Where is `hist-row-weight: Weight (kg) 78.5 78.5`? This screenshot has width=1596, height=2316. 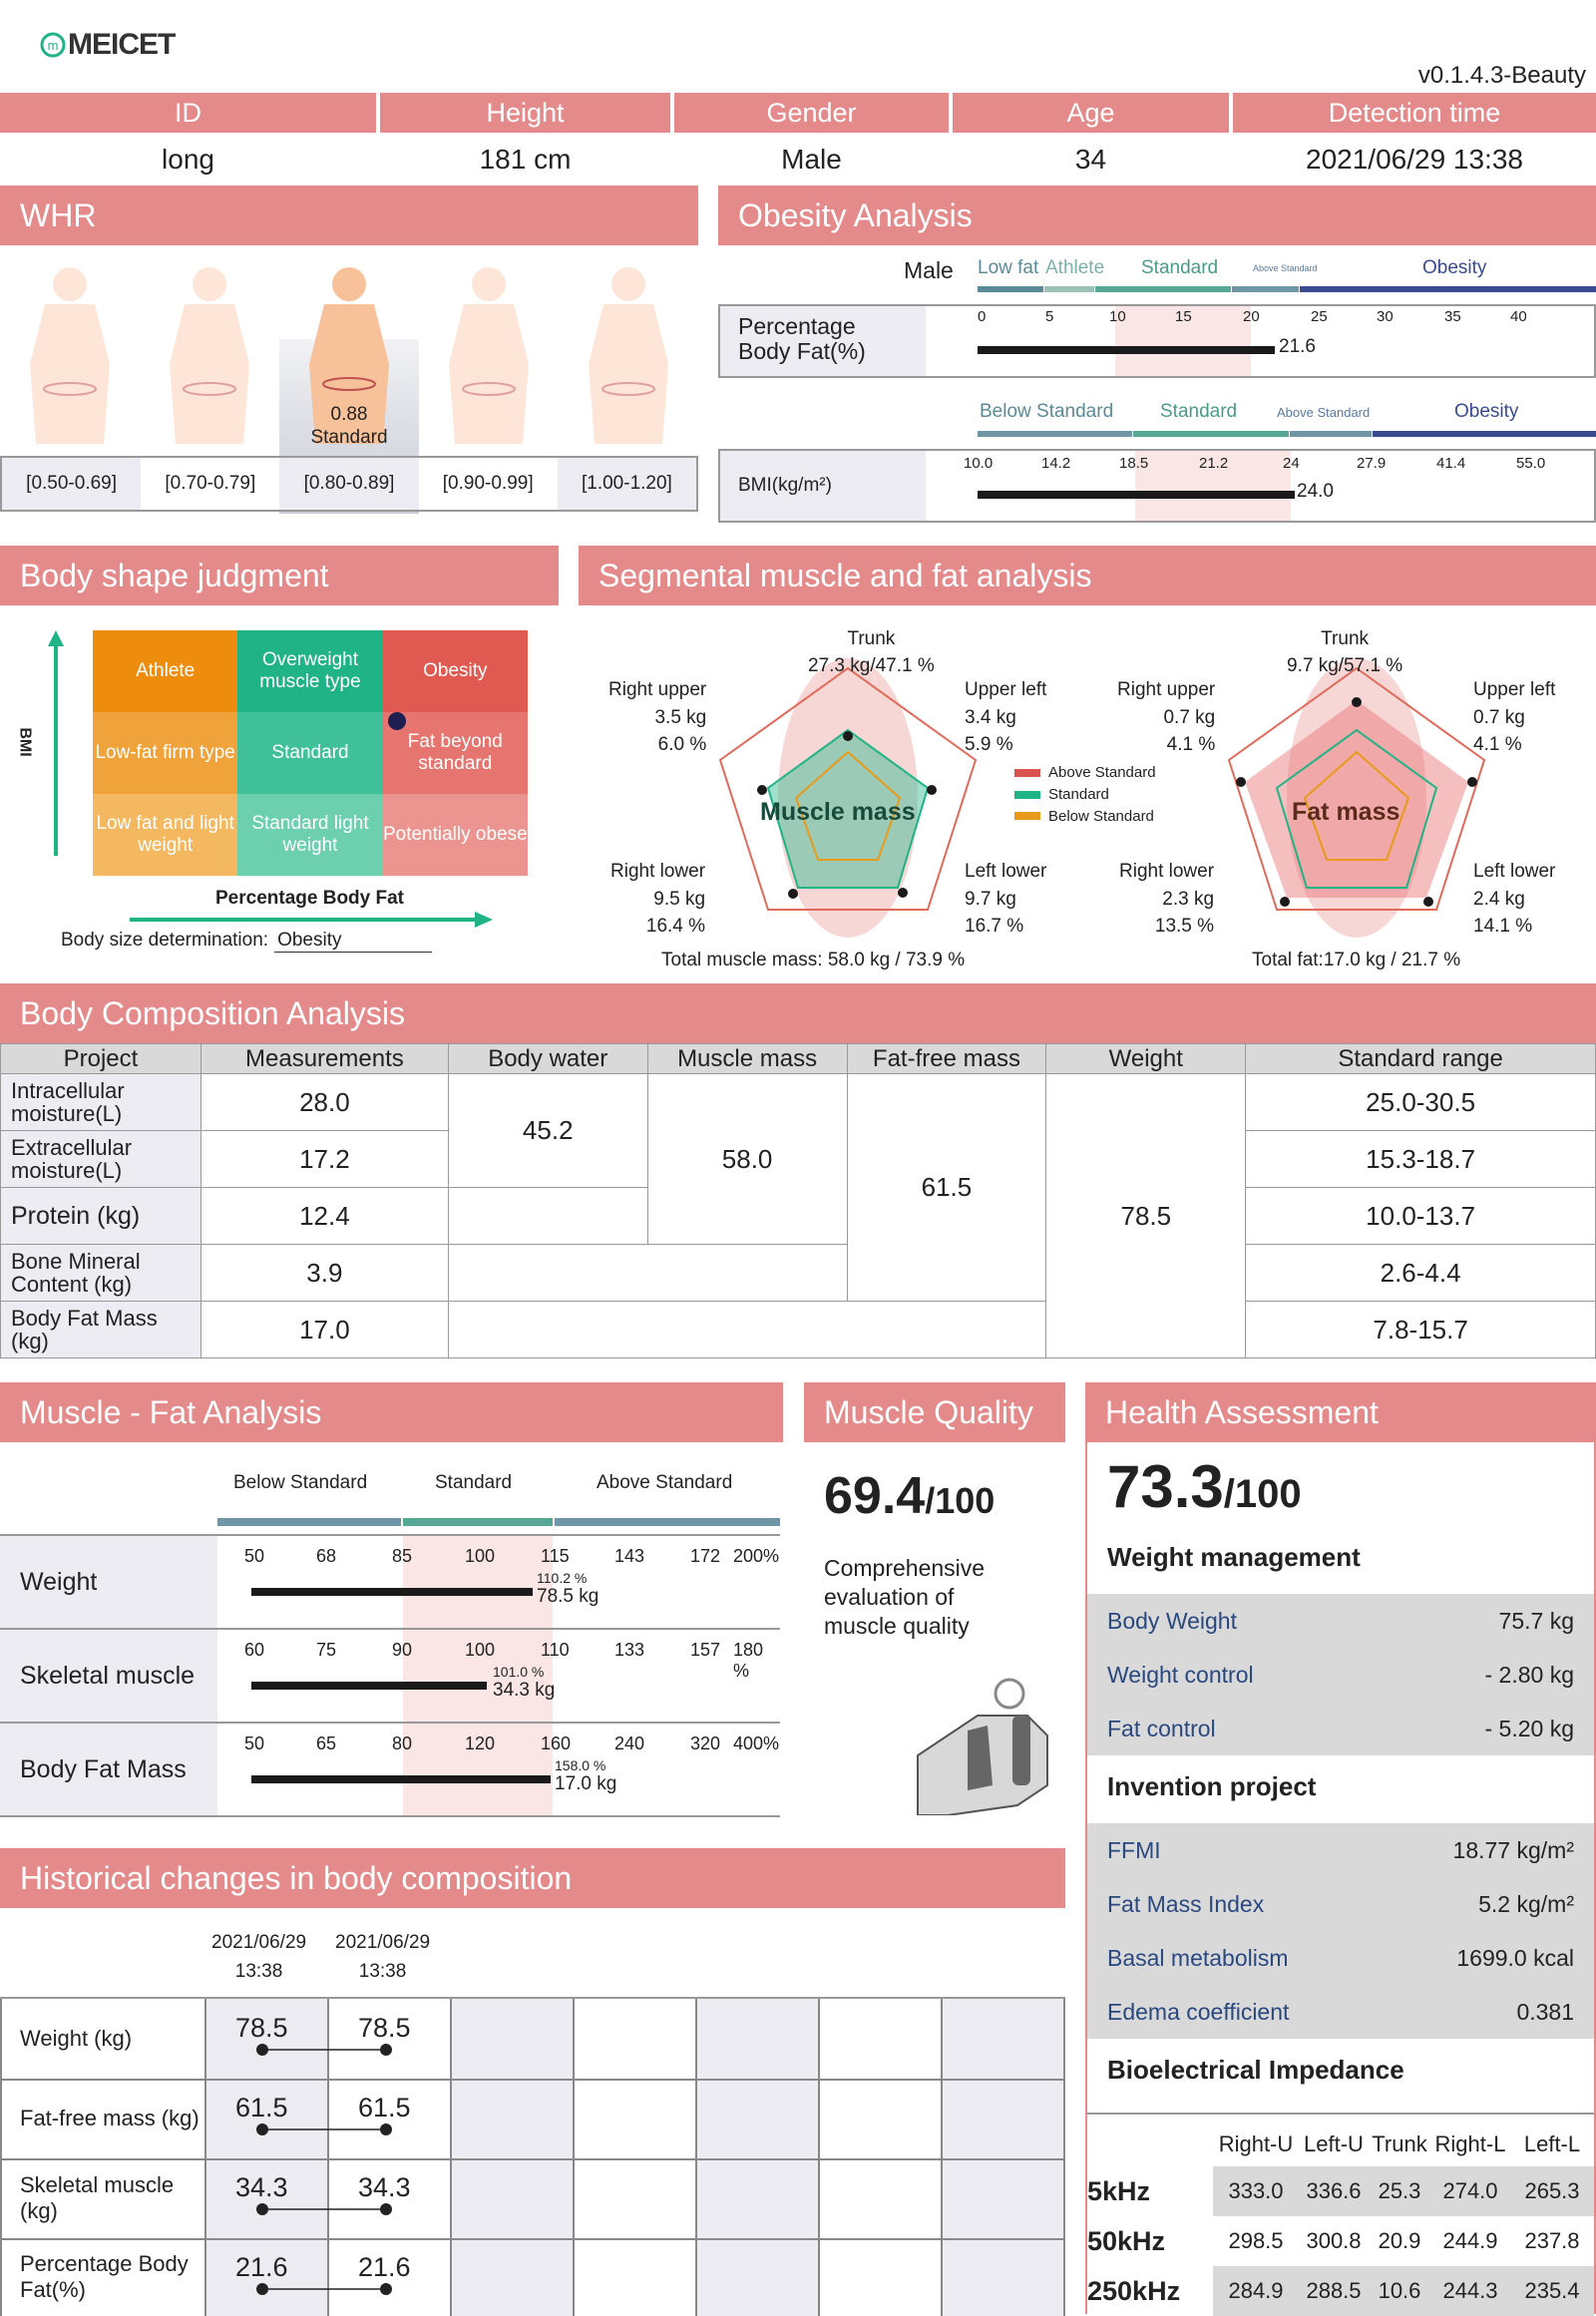 hist-row-weight: Weight (kg) 78.5 78.5 is located at coordinates (532, 2039).